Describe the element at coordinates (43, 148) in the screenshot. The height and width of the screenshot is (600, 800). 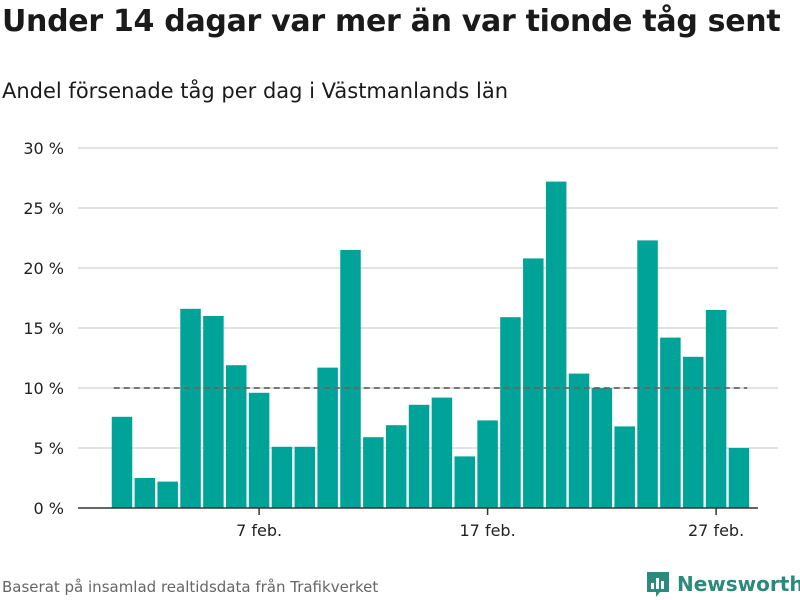
I see `y-tick-label: 30 %` at that location.